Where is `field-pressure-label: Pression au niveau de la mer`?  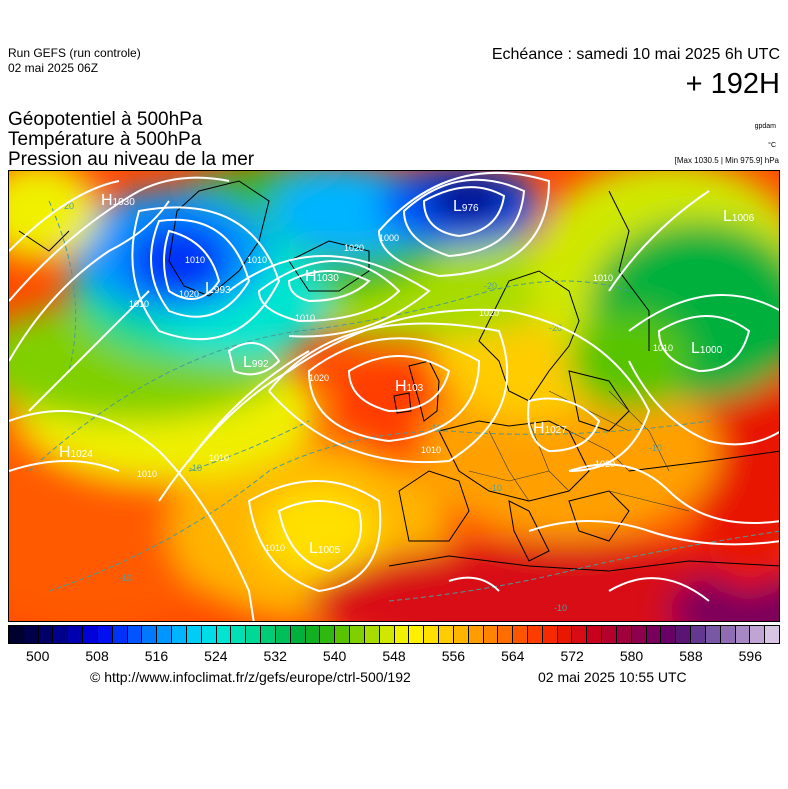
field-pressure-label: Pression au niveau de la mer is located at coordinates (131, 159).